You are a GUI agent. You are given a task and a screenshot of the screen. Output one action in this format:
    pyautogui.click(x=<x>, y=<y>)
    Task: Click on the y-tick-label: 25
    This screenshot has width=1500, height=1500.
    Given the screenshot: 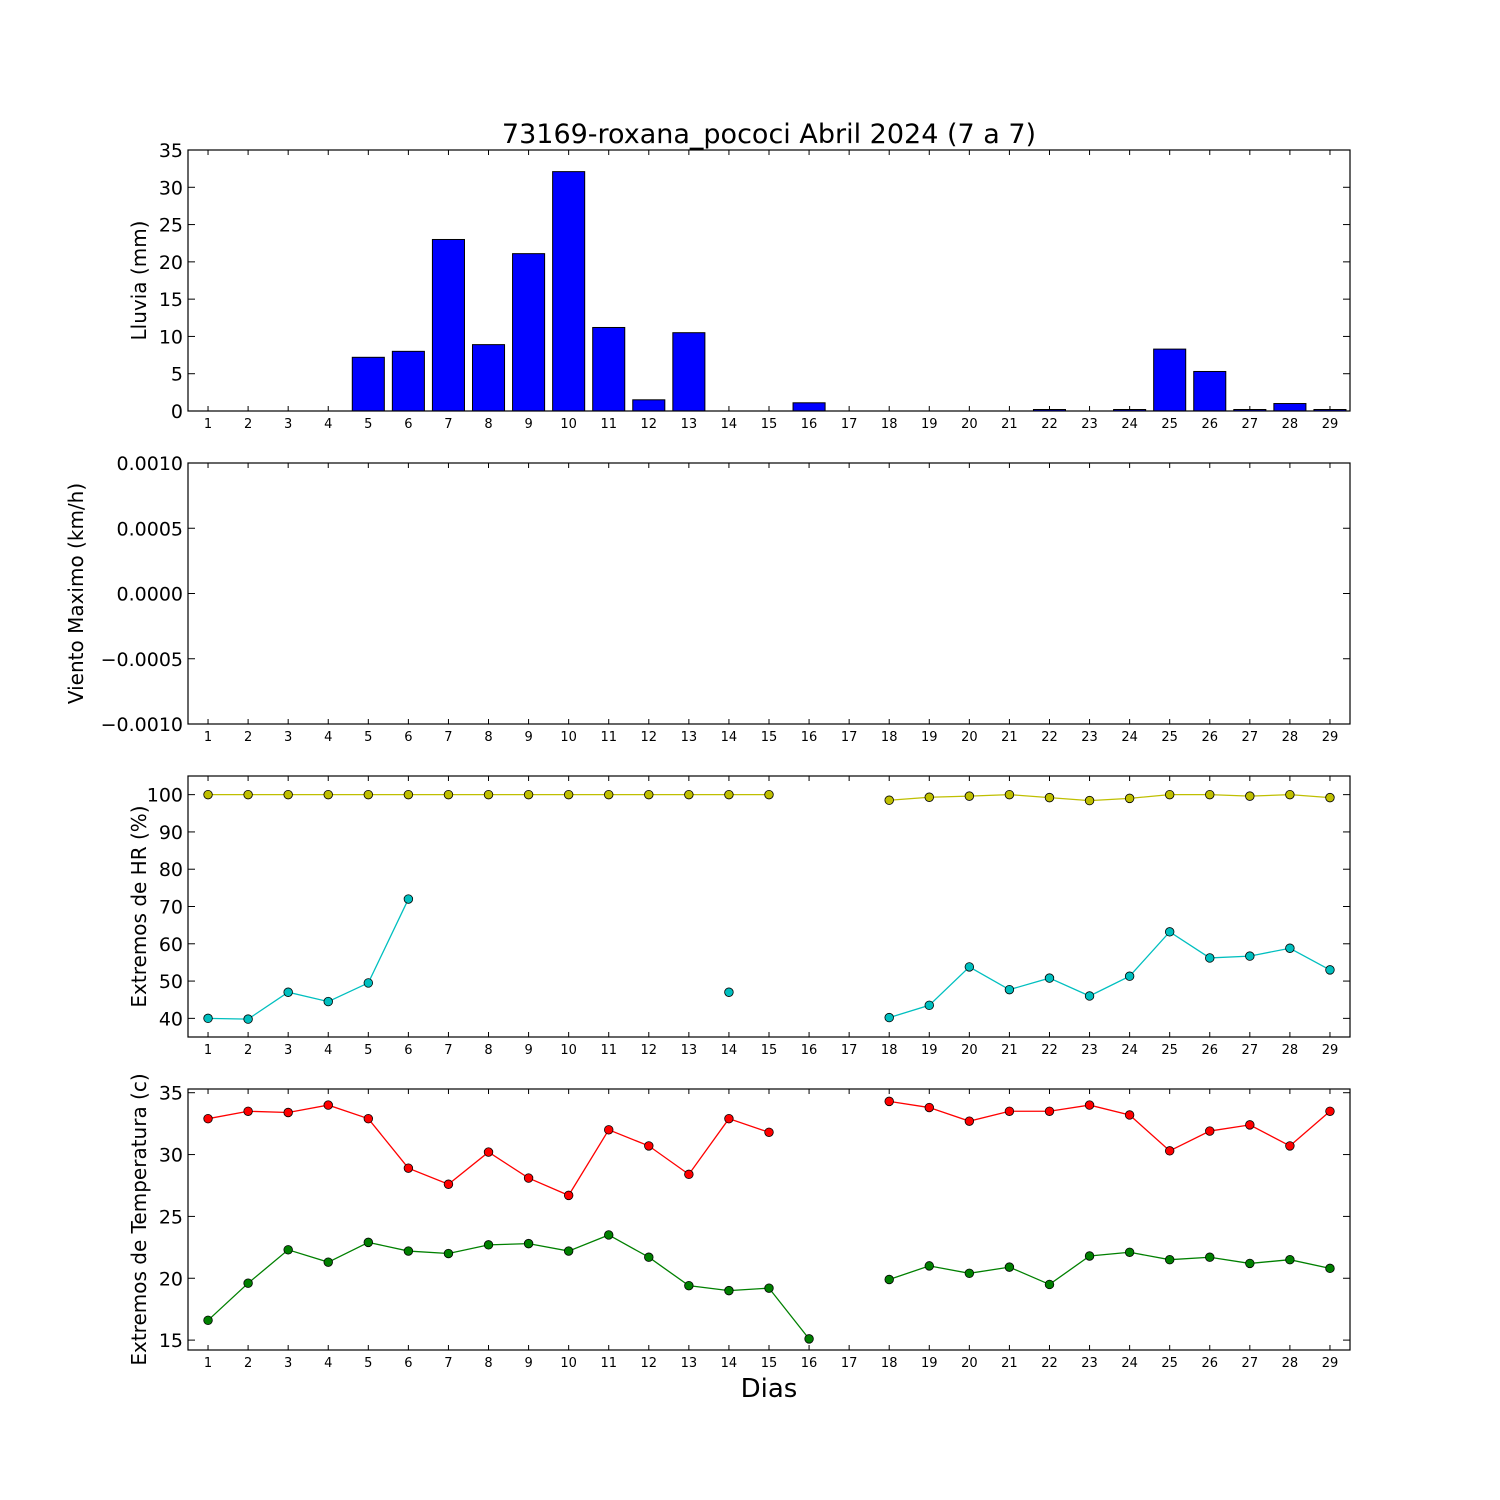 What is the action you would take?
    pyautogui.click(x=171, y=226)
    